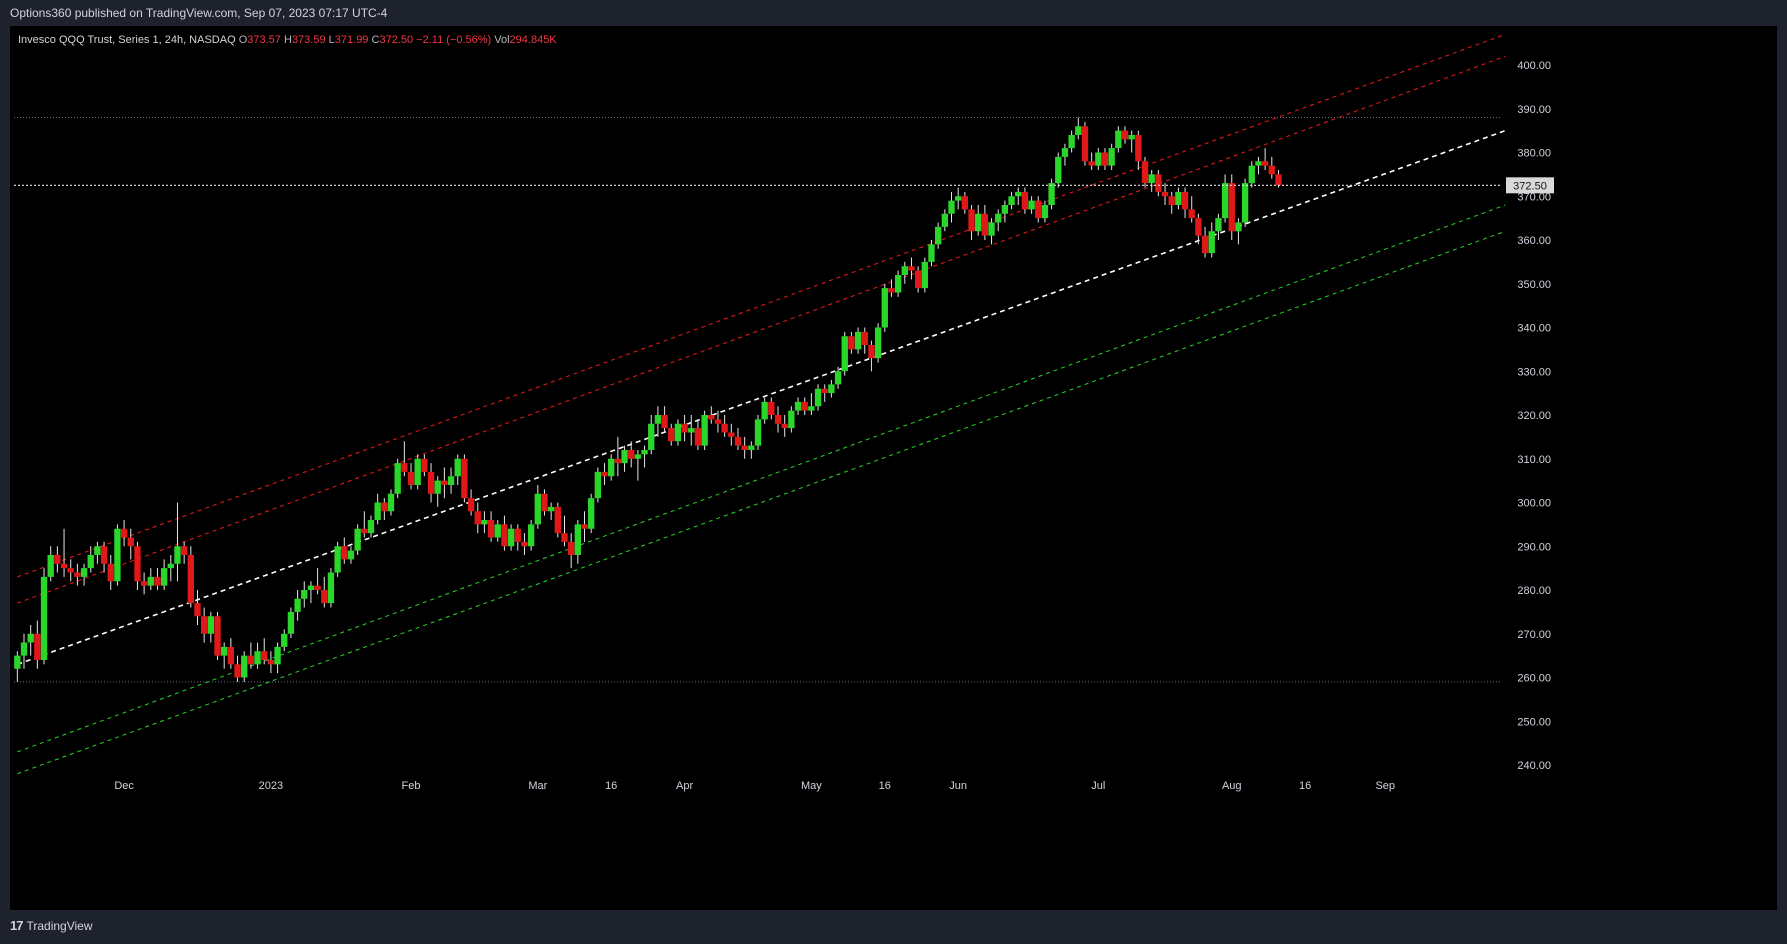  I want to click on y-tick-label: 300.00, so click(1534, 504).